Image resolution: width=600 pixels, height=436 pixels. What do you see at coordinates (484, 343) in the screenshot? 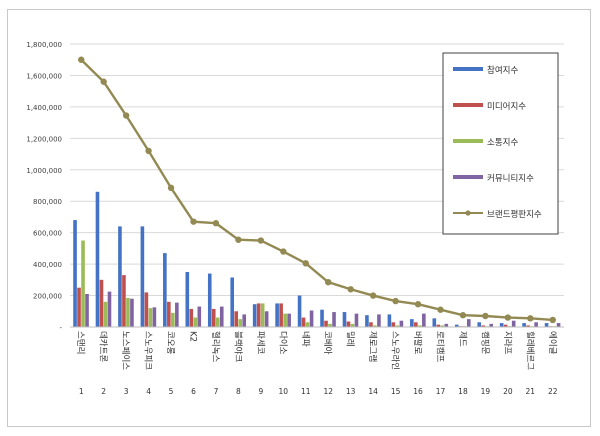
I see `x-category-label: 캠핑문` at bounding box center [484, 343].